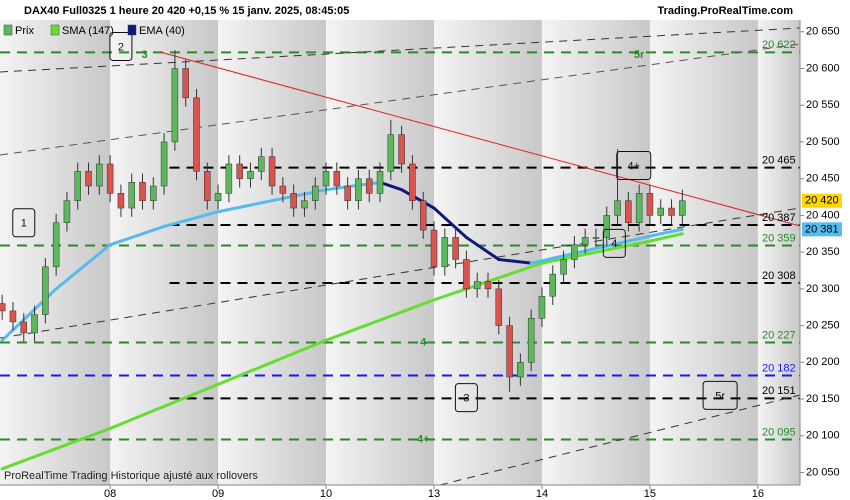 This screenshot has height=500, width=850. What do you see at coordinates (425, 10) in the screenshot?
I see `header-bar` at bounding box center [425, 10].